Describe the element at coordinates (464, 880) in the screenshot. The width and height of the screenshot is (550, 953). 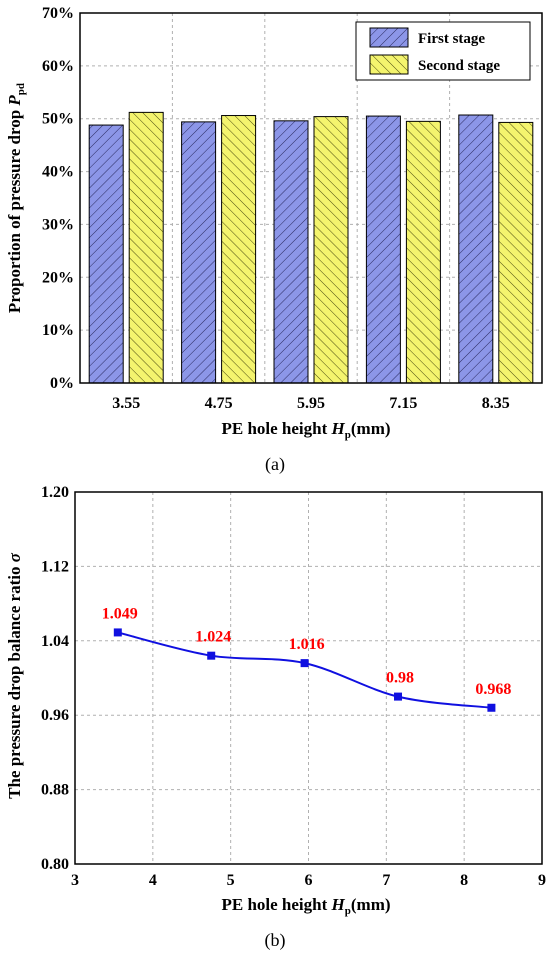
I see `panel-b-x-tick-label: 8` at that location.